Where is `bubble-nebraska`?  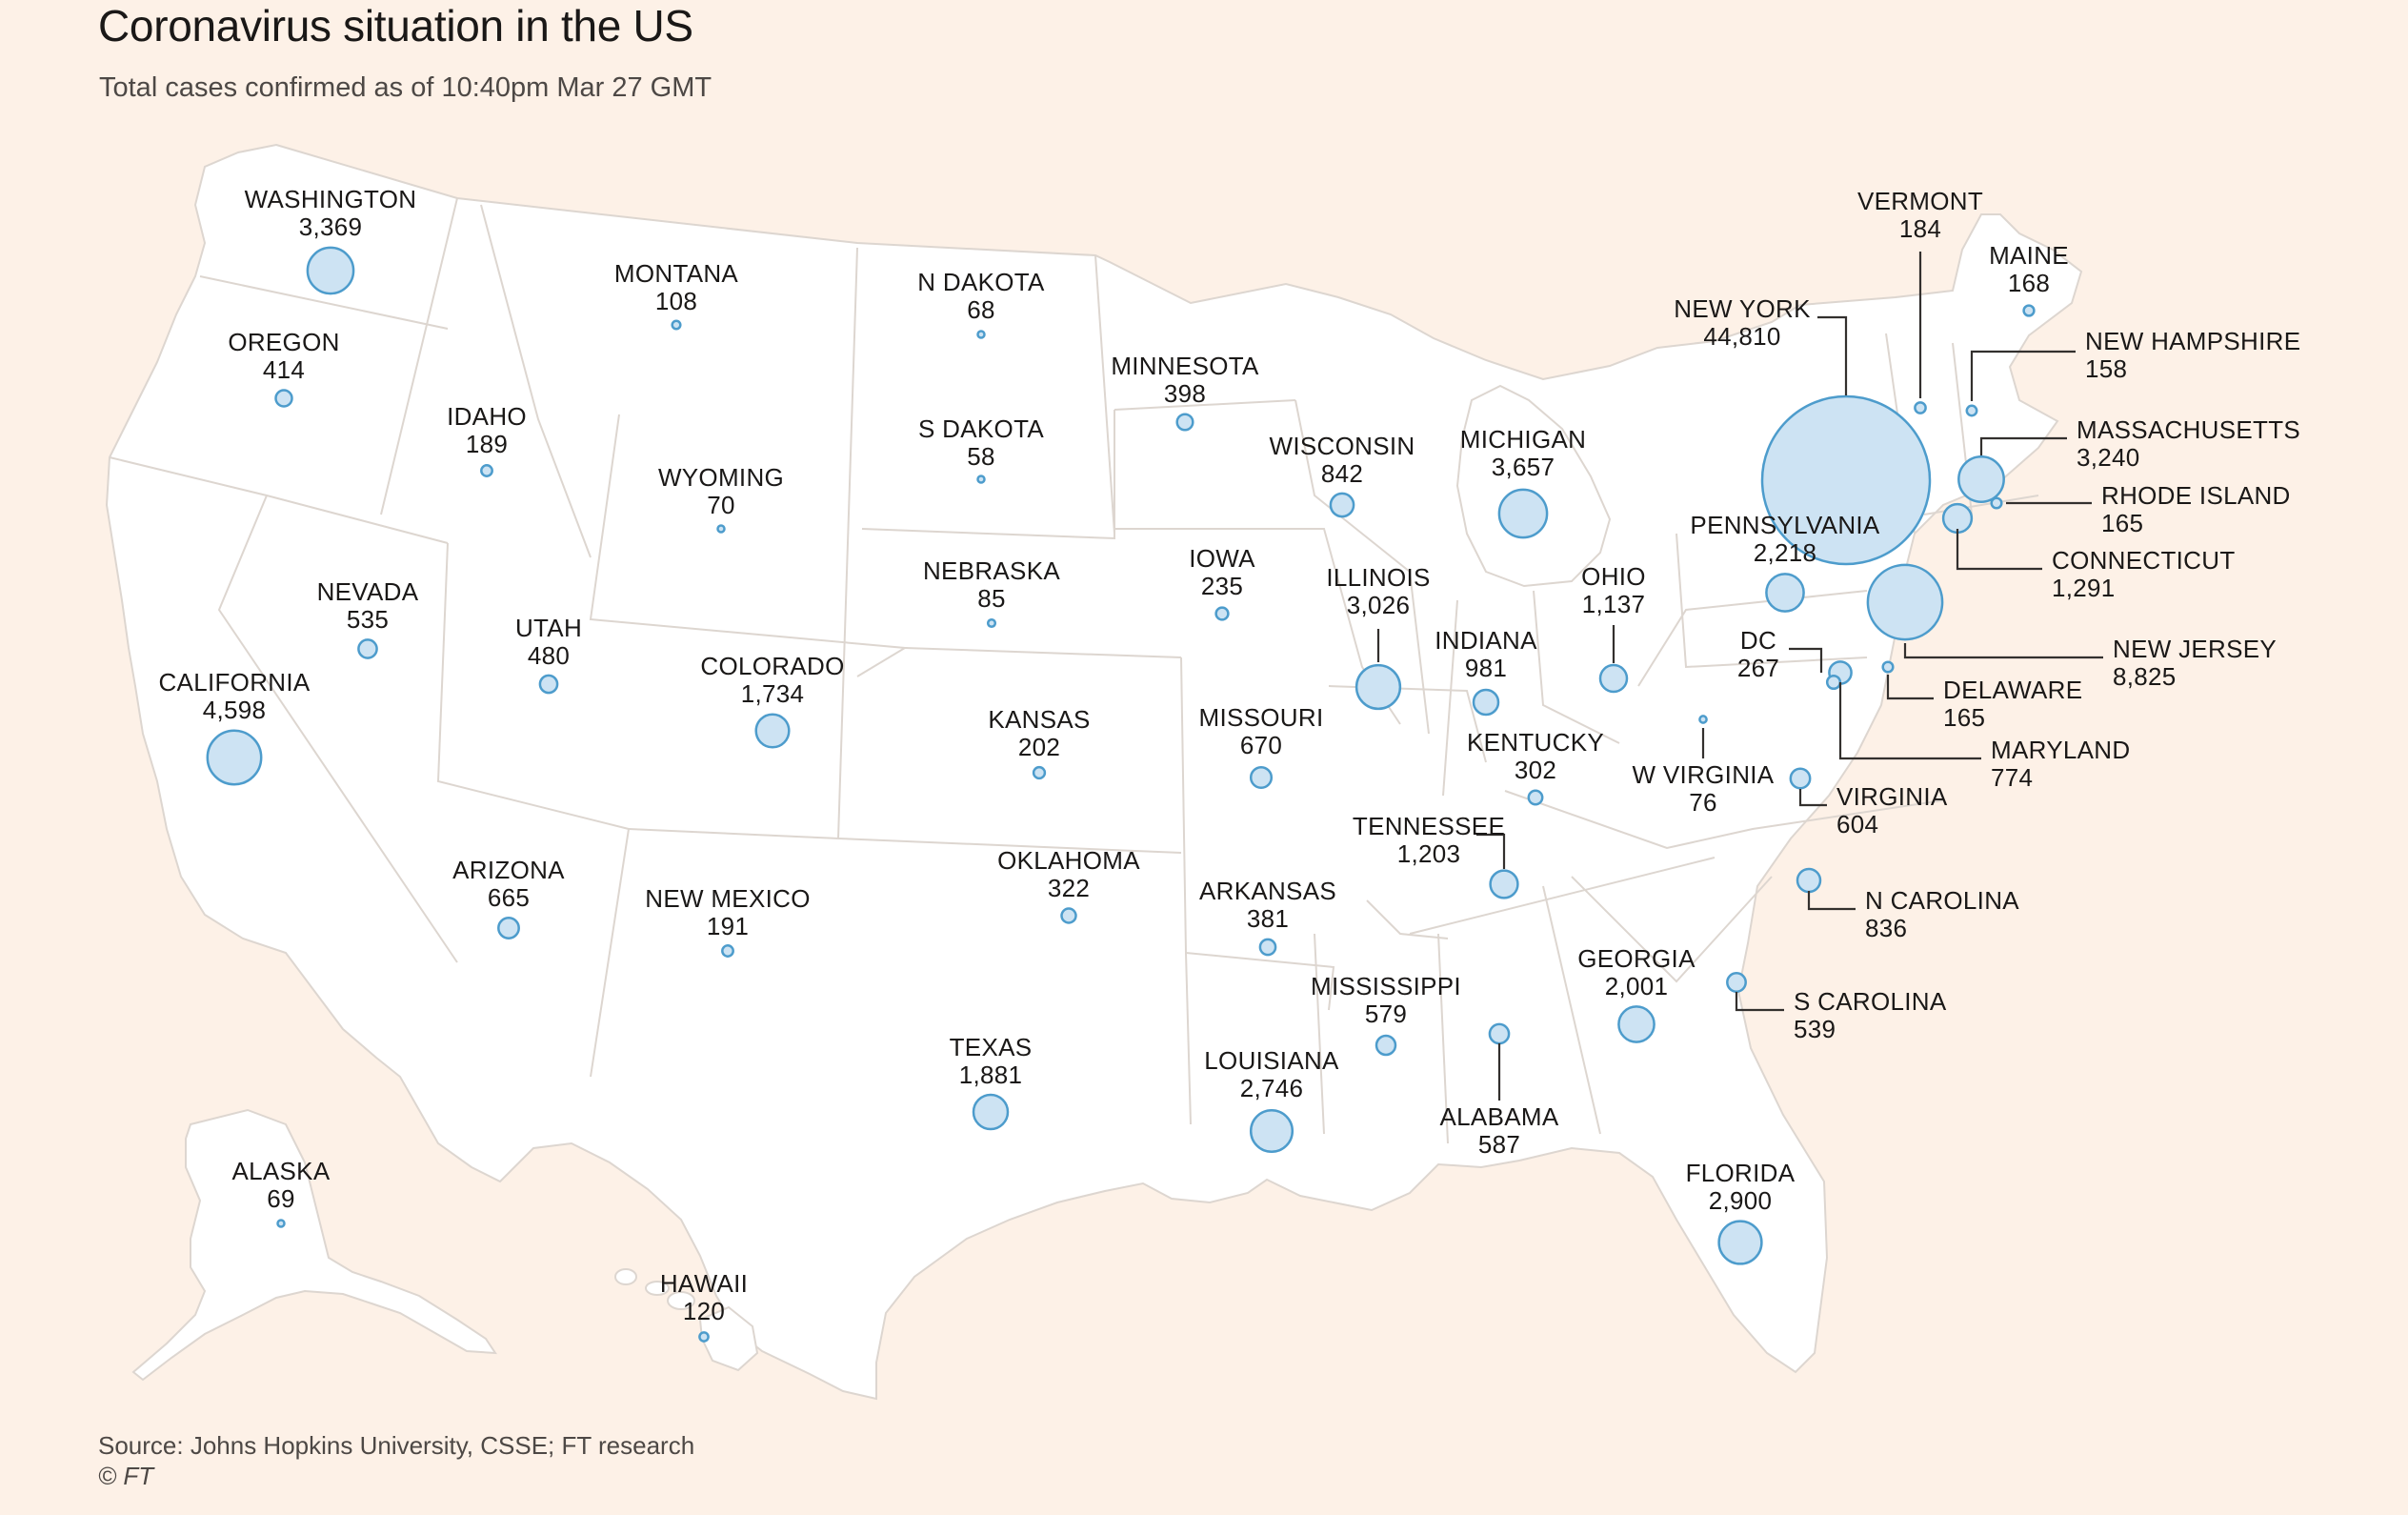 bubble-nebraska is located at coordinates (991, 623).